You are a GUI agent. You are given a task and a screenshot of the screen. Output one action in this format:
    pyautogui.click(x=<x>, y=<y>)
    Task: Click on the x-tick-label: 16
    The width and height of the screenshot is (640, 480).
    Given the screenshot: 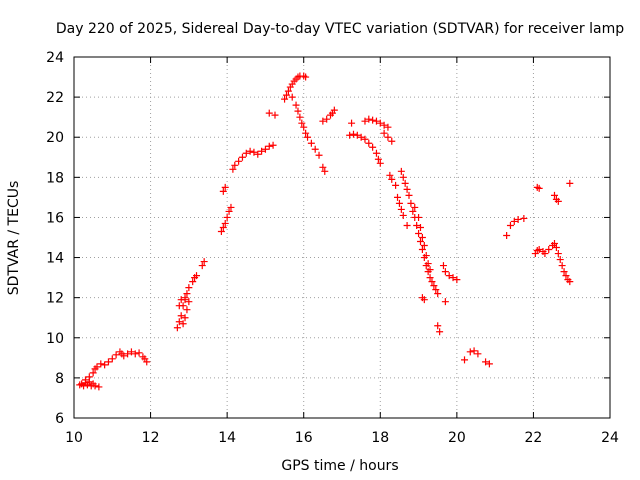 What is the action you would take?
    pyautogui.click(x=304, y=438)
    